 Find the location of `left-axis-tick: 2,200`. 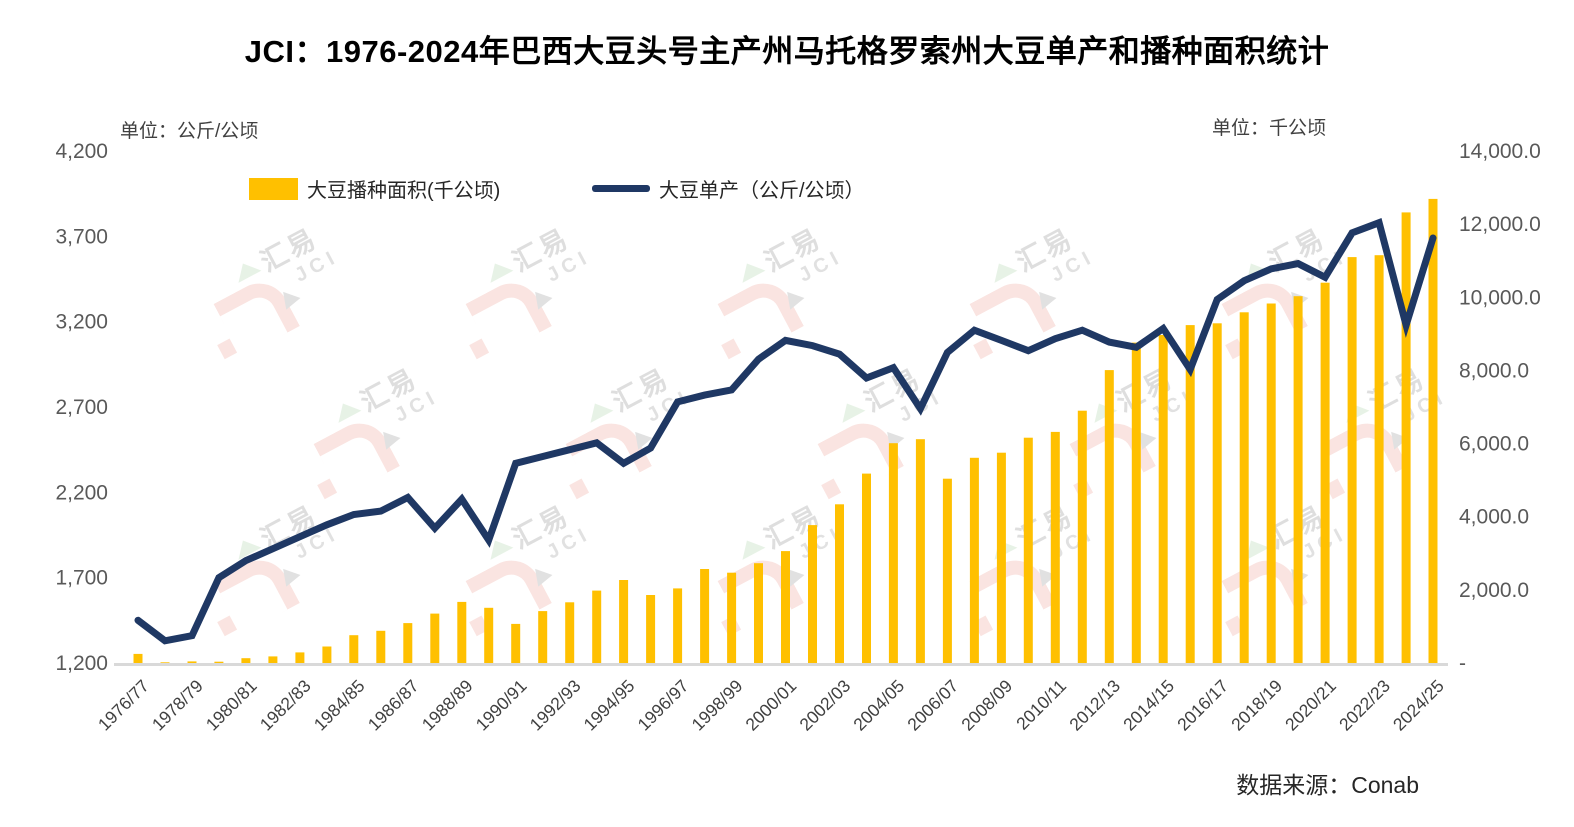

left-axis-tick: 2,200 is located at coordinates (81, 492).